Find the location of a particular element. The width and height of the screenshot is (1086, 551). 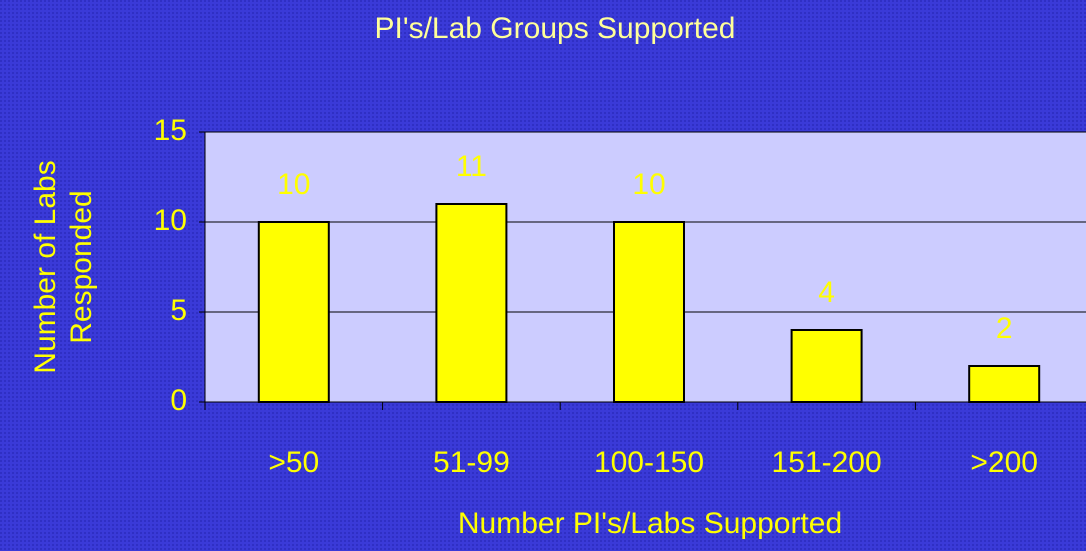

y-axis-title: Number of Labs Responded is located at coordinates (63, 266).